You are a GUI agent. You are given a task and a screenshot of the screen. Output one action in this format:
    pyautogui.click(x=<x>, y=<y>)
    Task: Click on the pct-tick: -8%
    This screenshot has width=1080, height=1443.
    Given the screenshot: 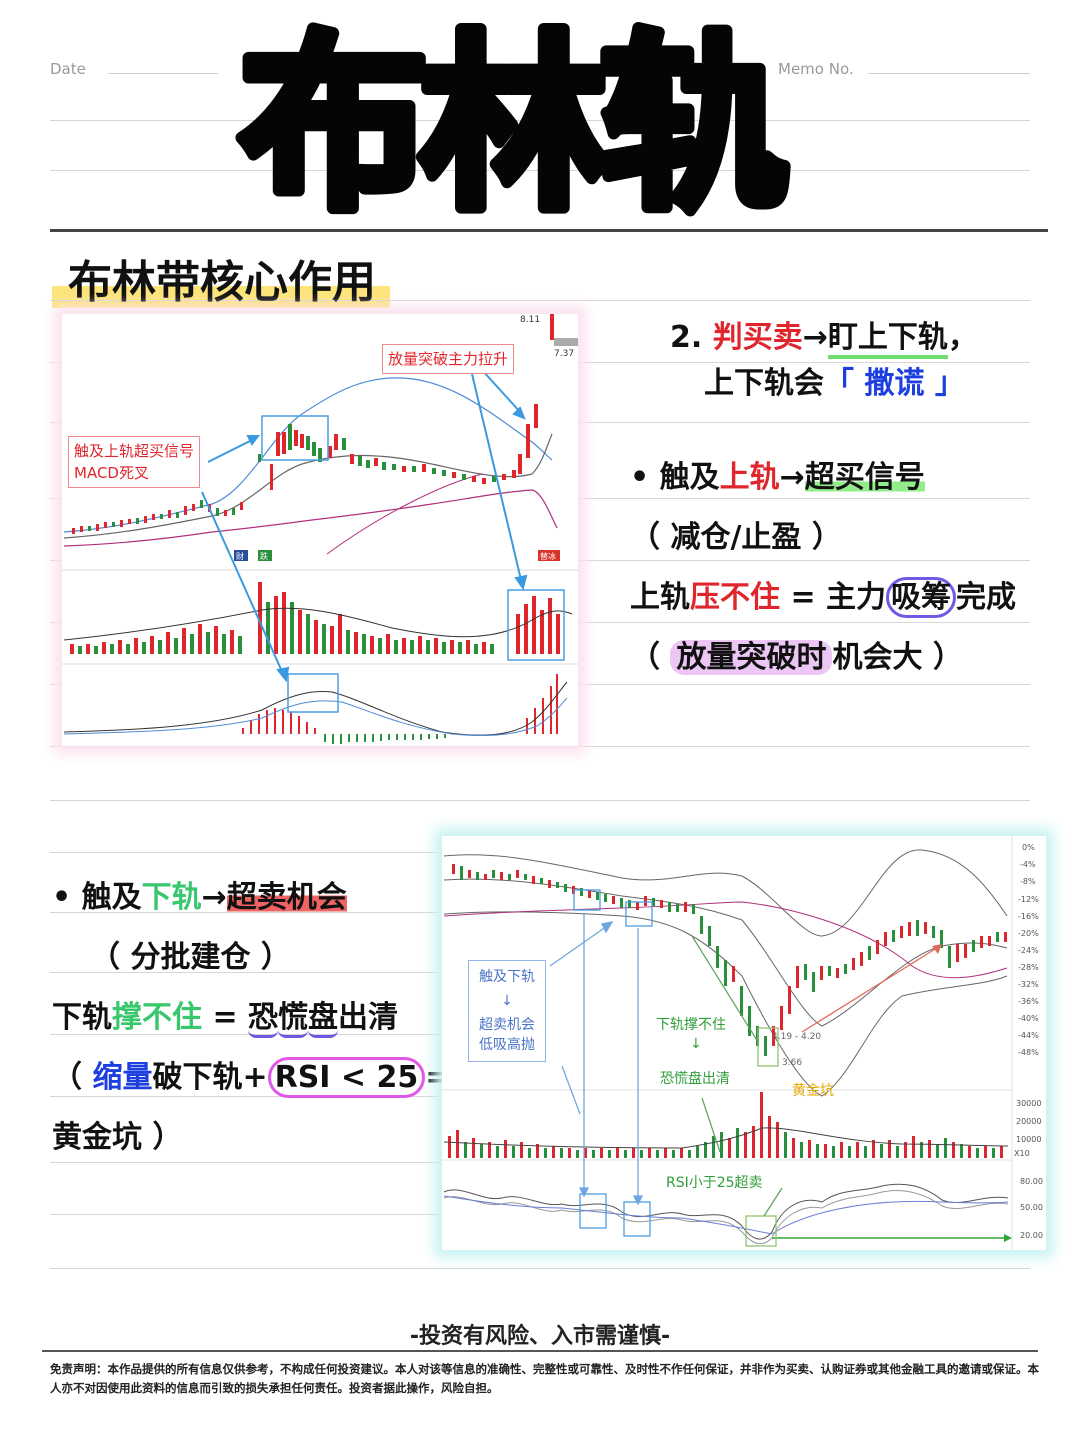 What is the action you would take?
    pyautogui.click(x=1028, y=881)
    